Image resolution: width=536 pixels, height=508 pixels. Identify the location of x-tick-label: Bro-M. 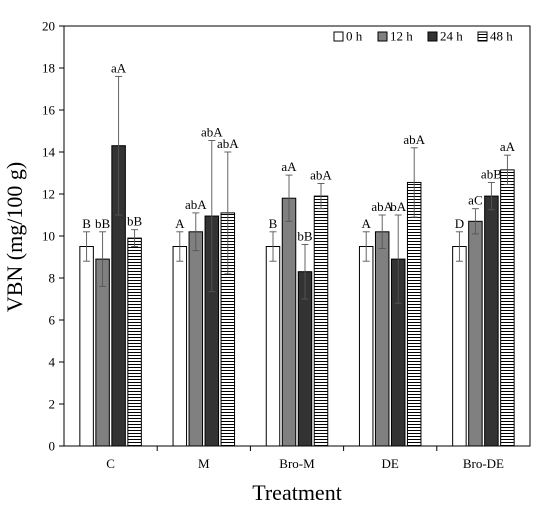
(297, 463).